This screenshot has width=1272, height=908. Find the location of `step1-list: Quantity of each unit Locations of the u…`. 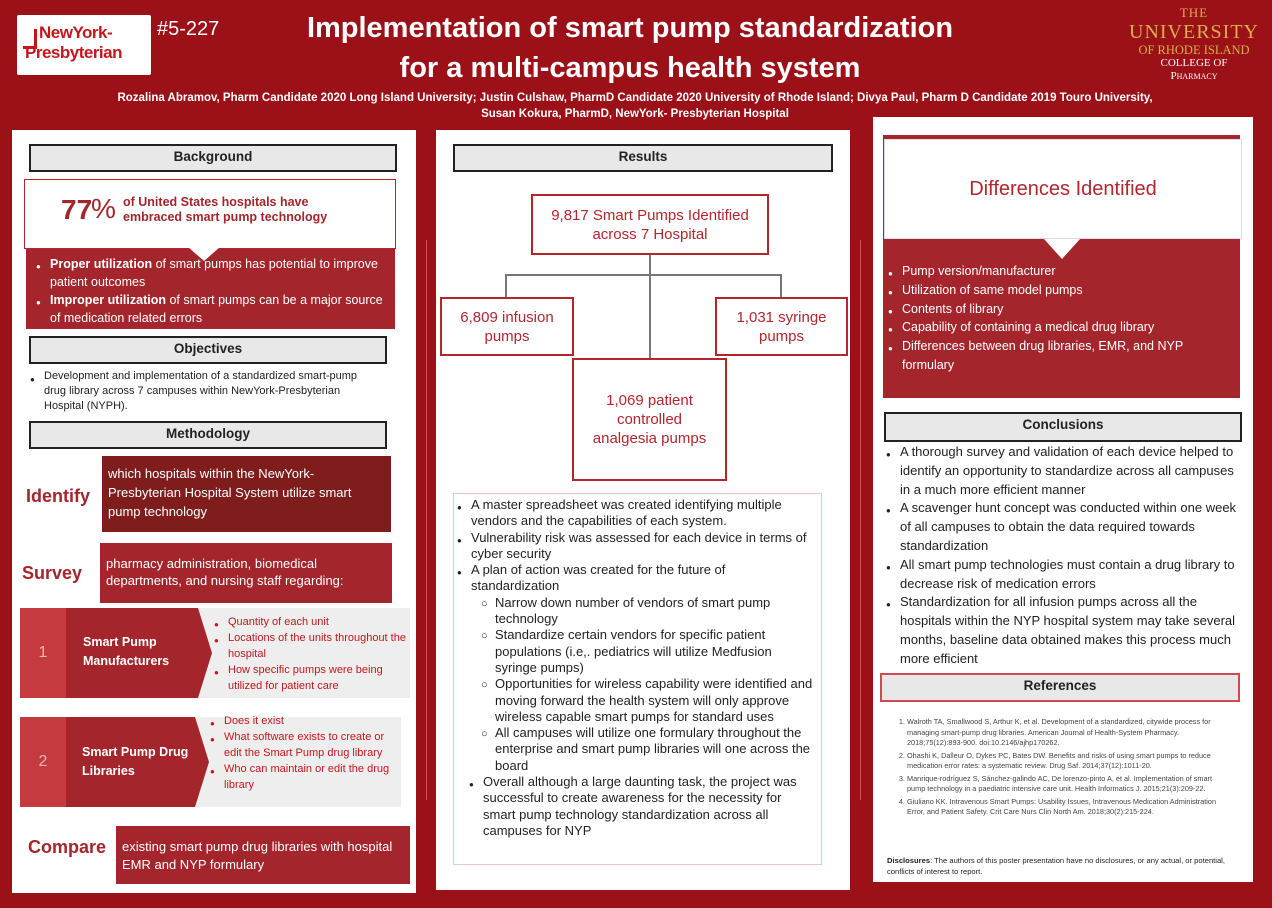

step1-list: Quantity of each unit Locations of the u… is located at coordinates (310, 654).